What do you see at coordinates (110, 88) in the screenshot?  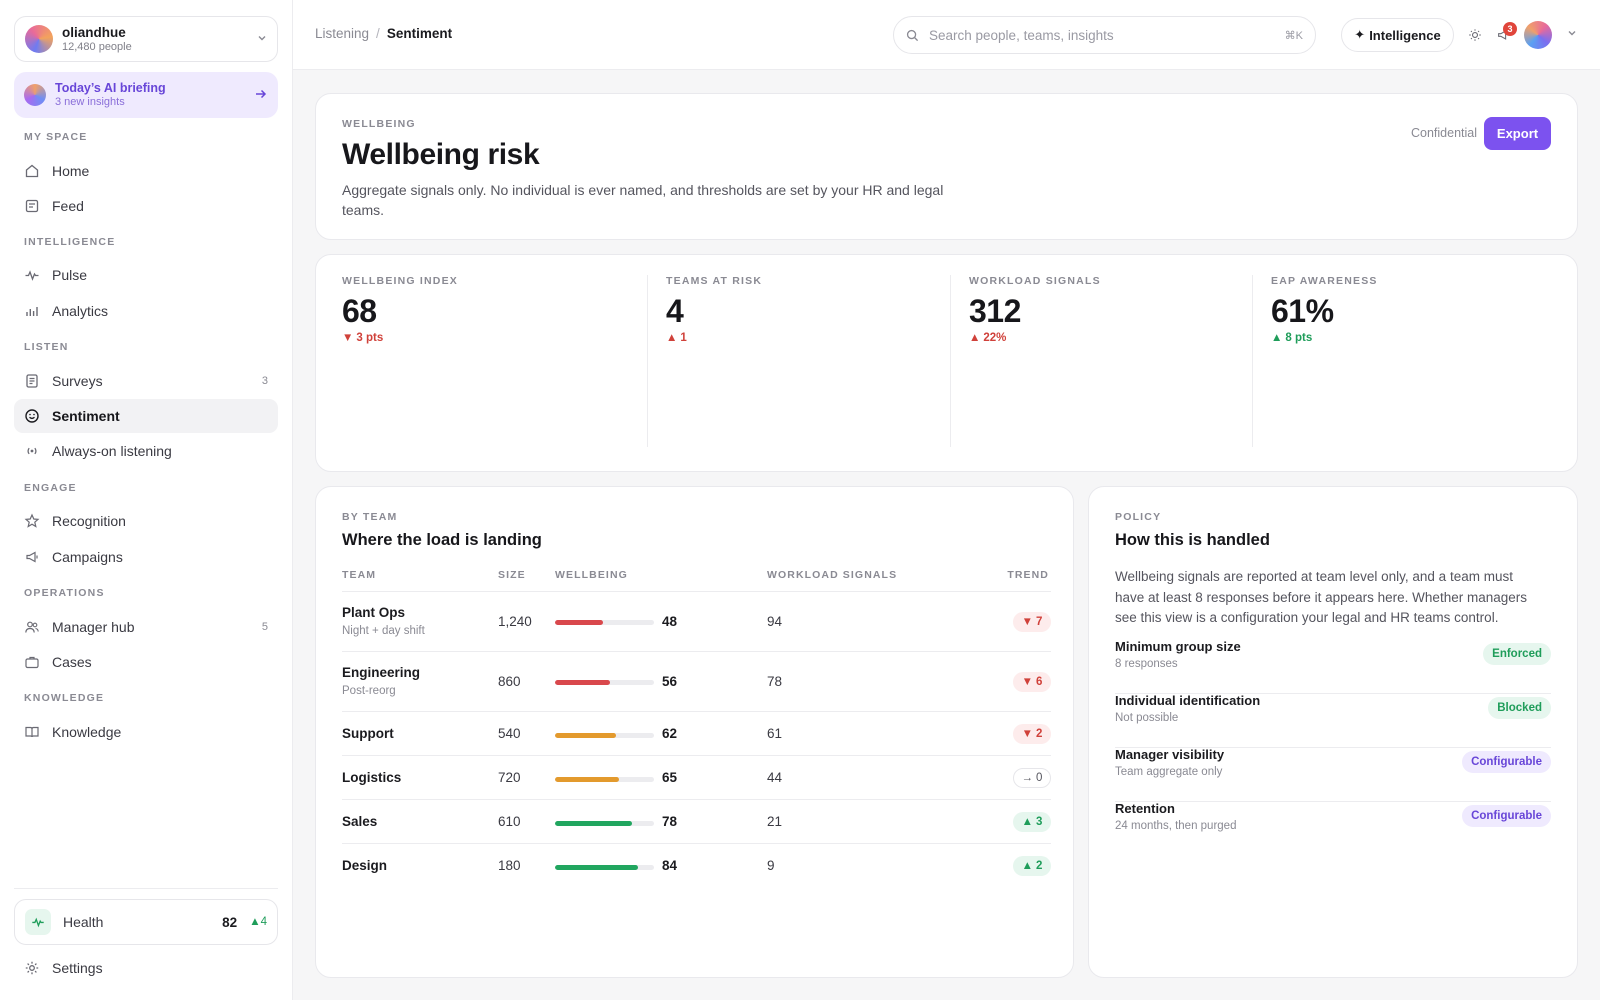 I see `briefing-title: Today’s AI briefing` at bounding box center [110, 88].